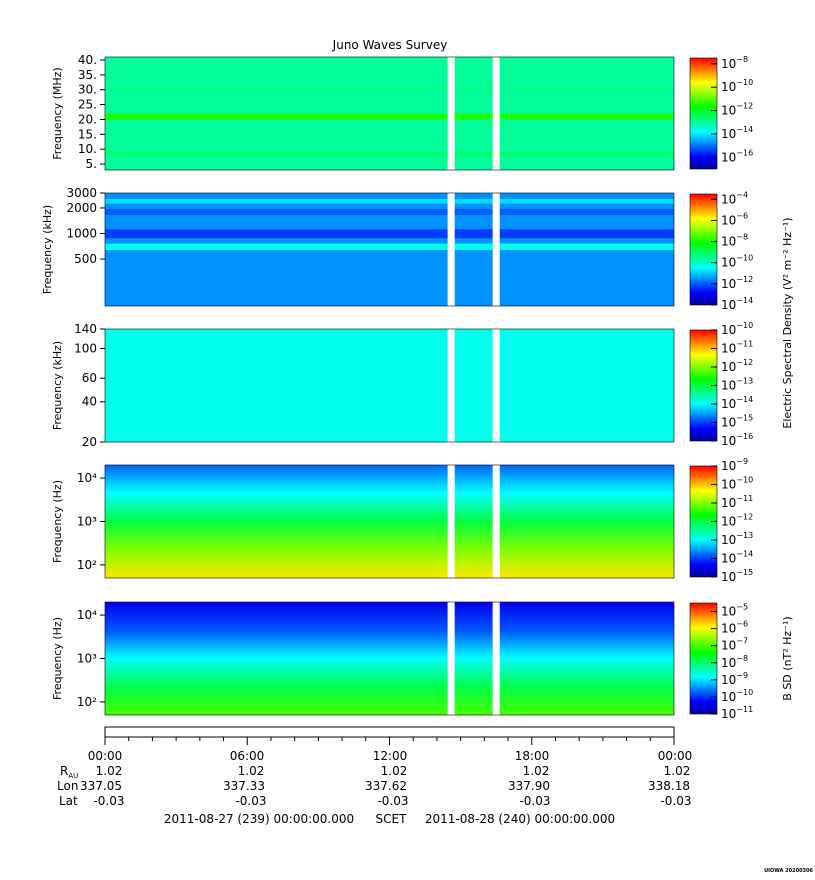 The image size is (815, 880). Describe the element at coordinates (87, 105) in the screenshot. I see `y-tick-label: 25.` at that location.